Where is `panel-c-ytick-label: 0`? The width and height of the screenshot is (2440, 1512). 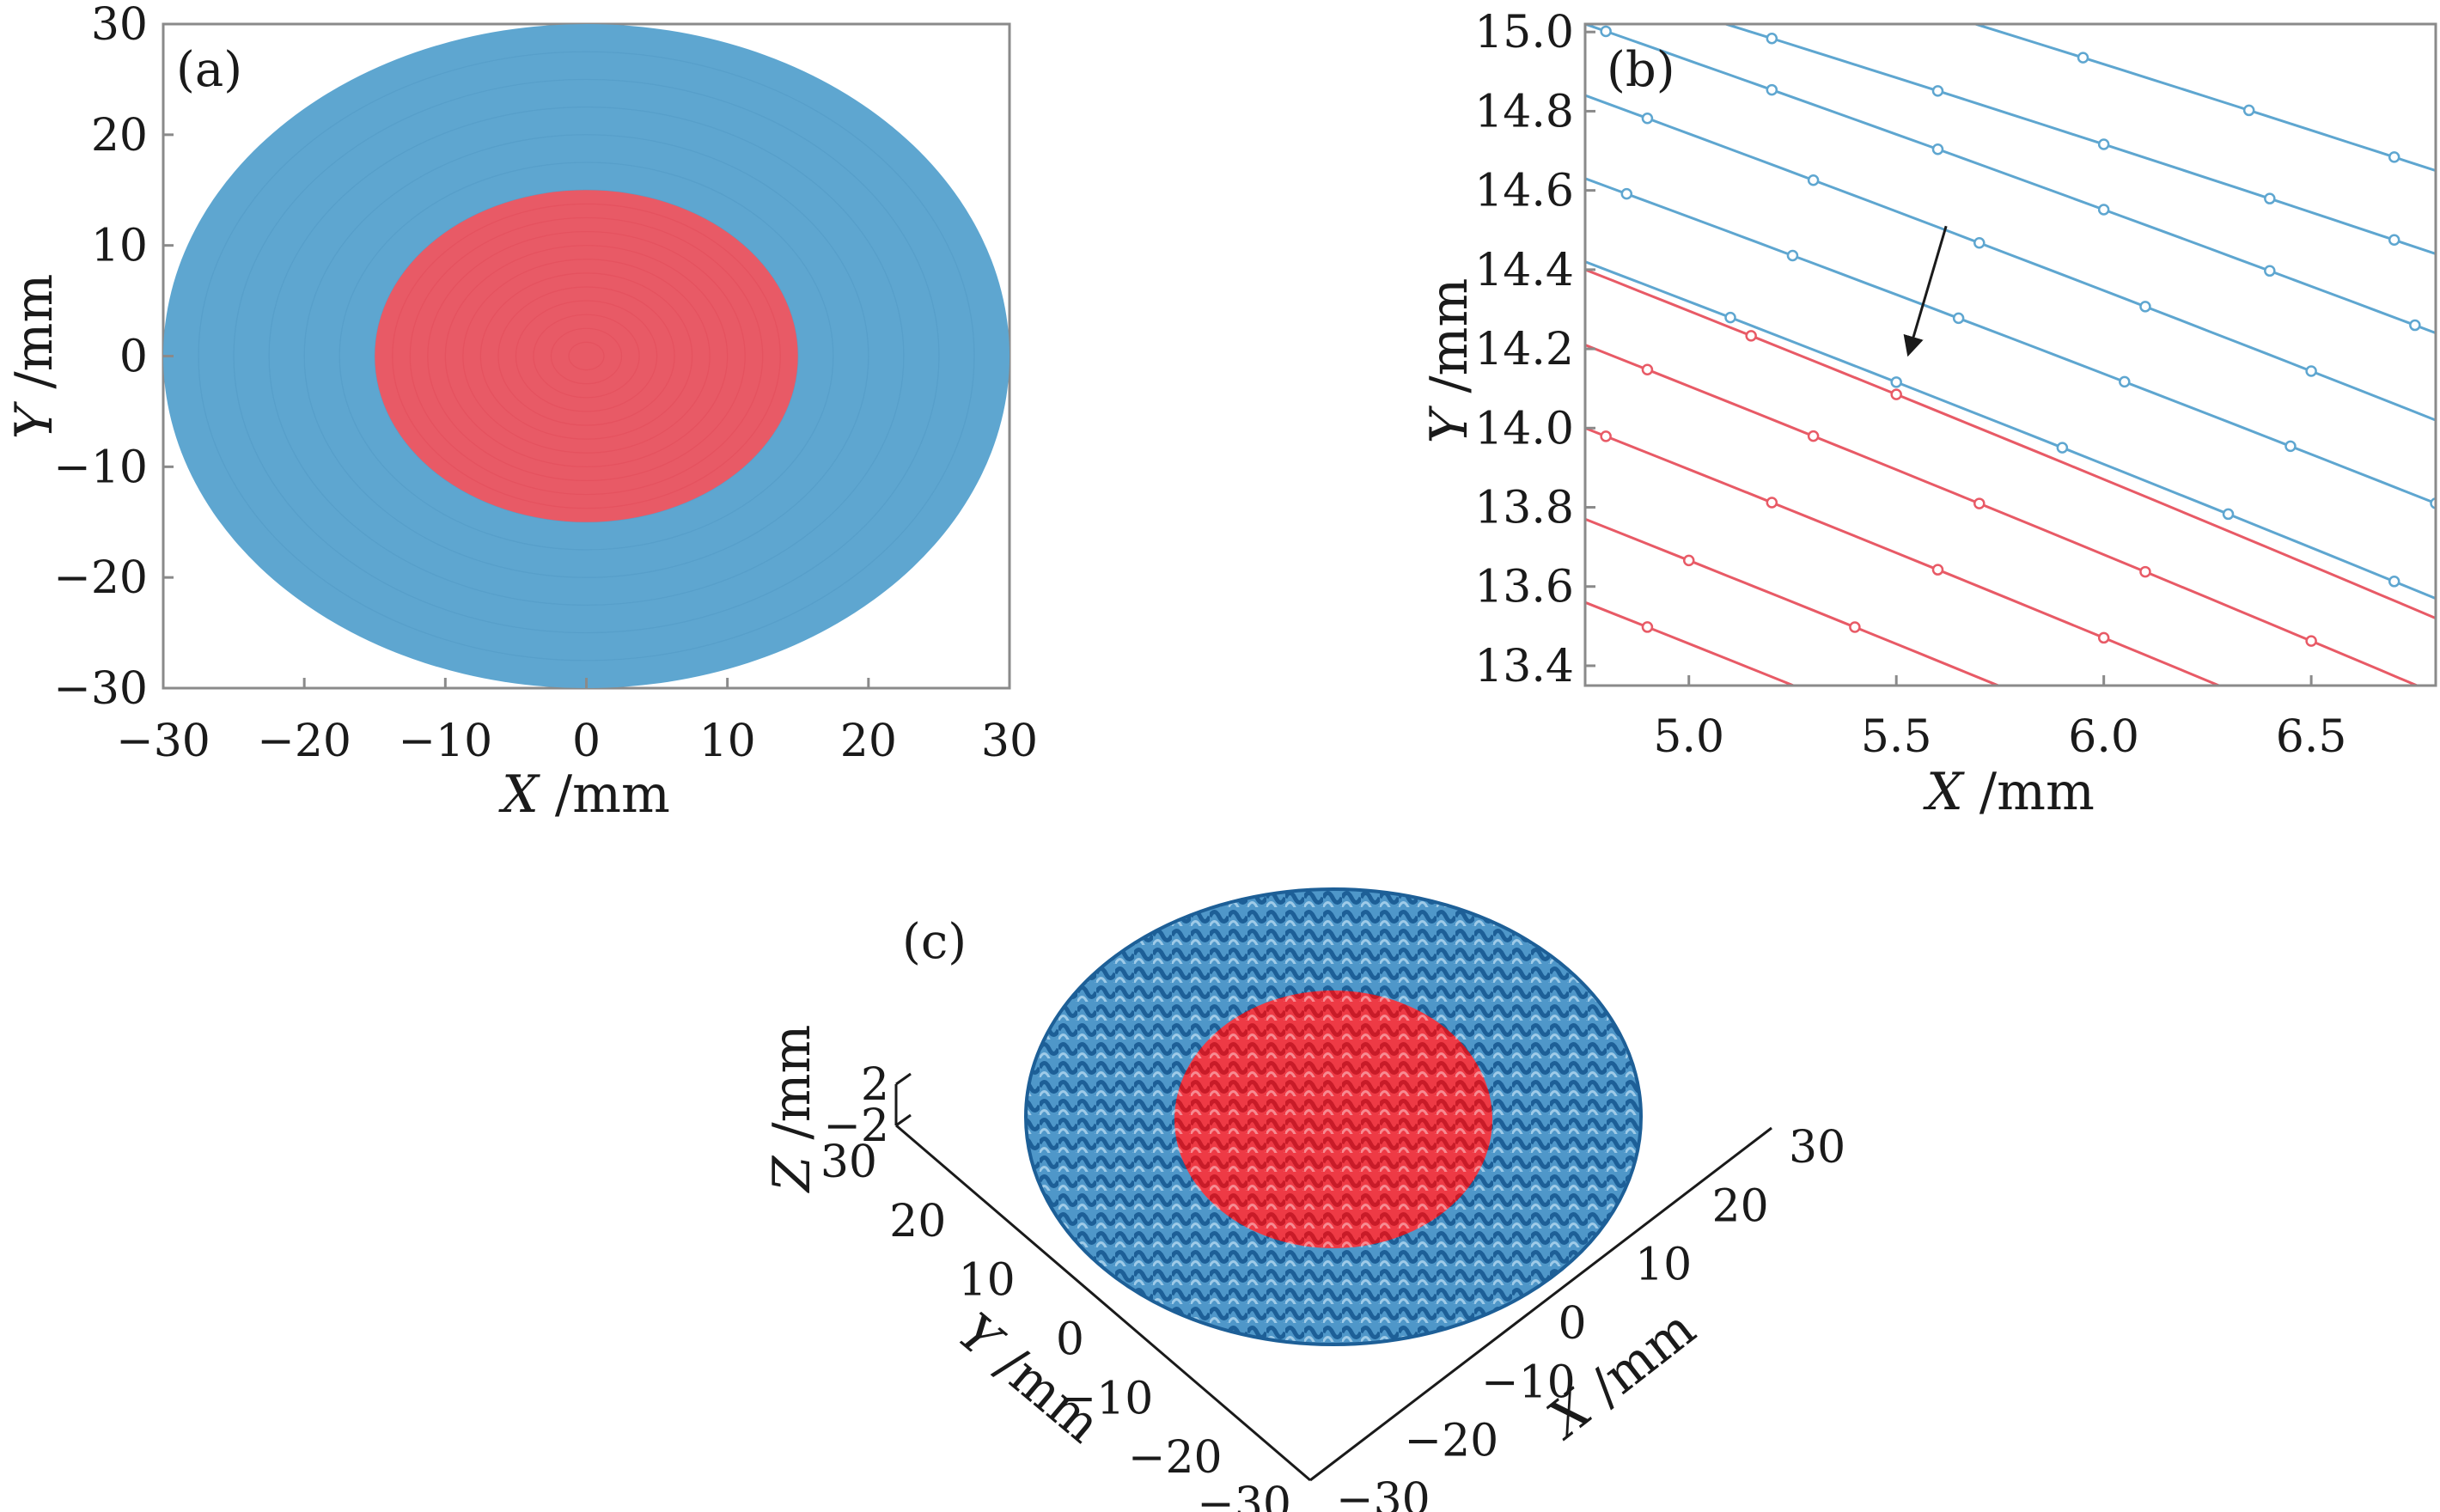 panel-c-ytick-label: 0 is located at coordinates (1070, 1340).